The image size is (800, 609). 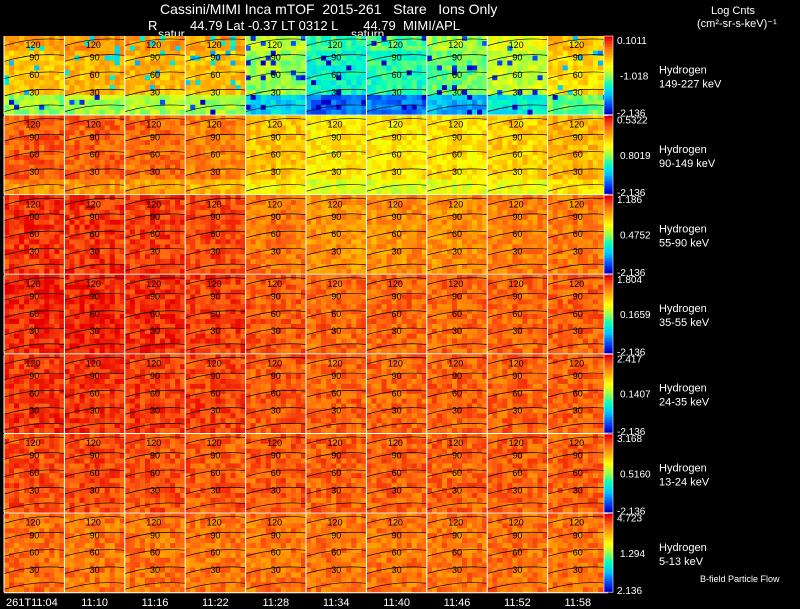 I want to click on energy-range-label: 149-227 keV, so click(x=690, y=84).